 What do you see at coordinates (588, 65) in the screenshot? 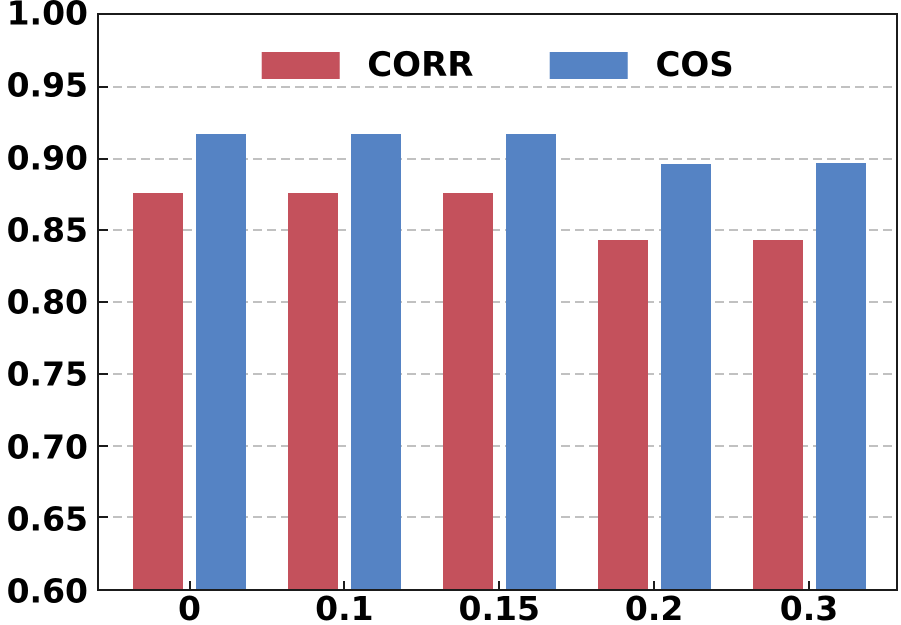
I see `legend-swatch-cos` at bounding box center [588, 65].